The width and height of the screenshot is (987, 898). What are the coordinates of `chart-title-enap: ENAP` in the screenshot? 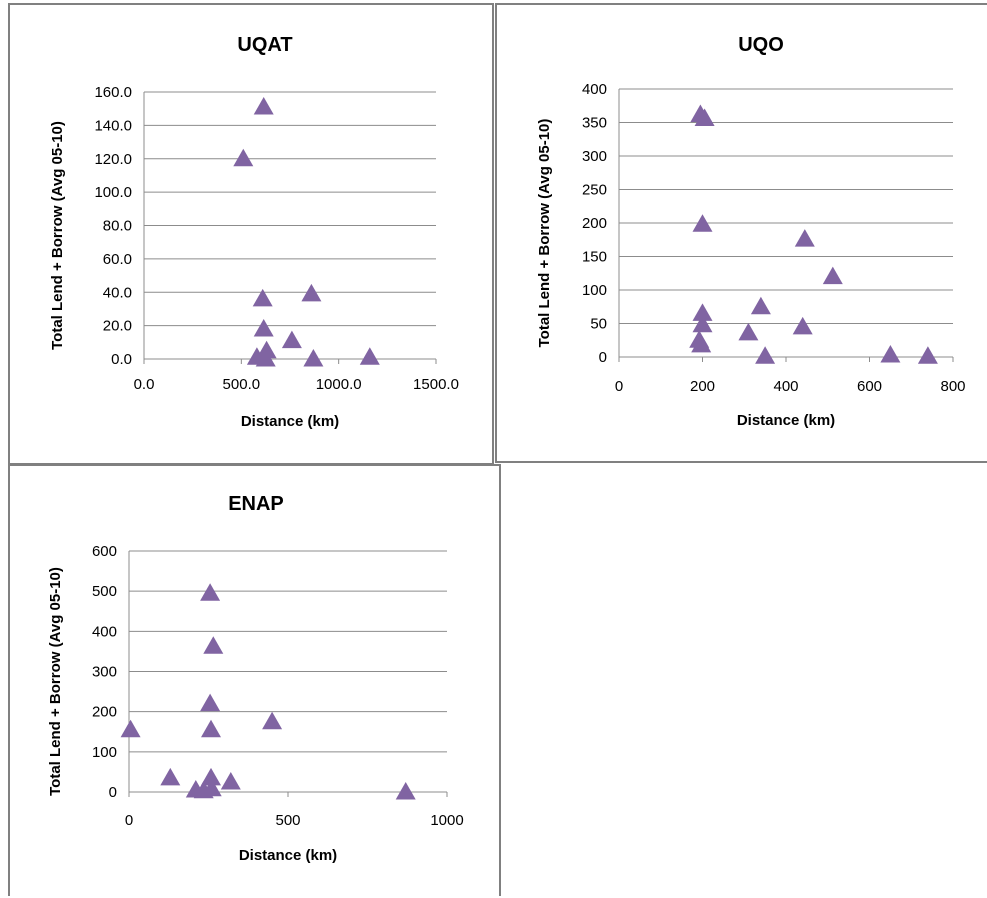 It's located at (256, 504).